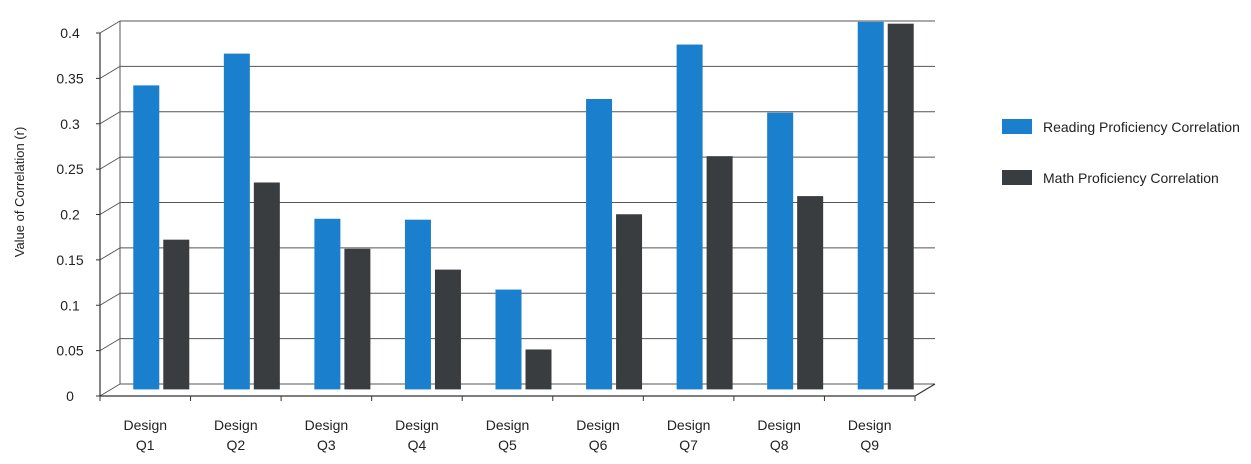  Describe the element at coordinates (1141, 127) in the screenshot. I see `legend-label-reading: Reading Proficiency Correlation` at that location.